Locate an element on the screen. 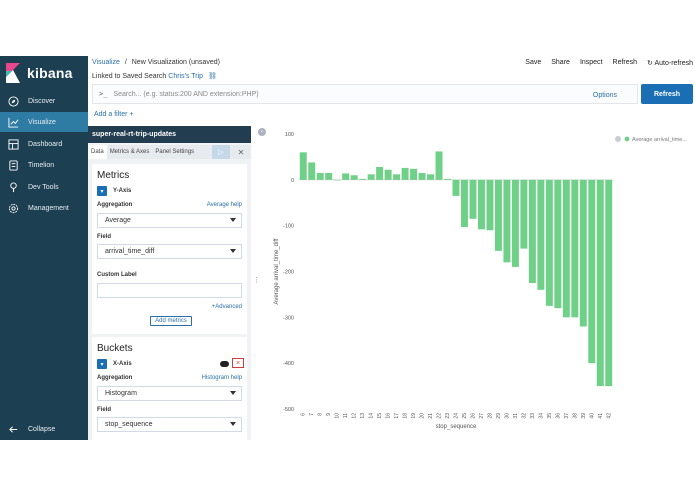 The width and height of the screenshot is (695, 494). refresh-link: Refresh is located at coordinates (625, 62).